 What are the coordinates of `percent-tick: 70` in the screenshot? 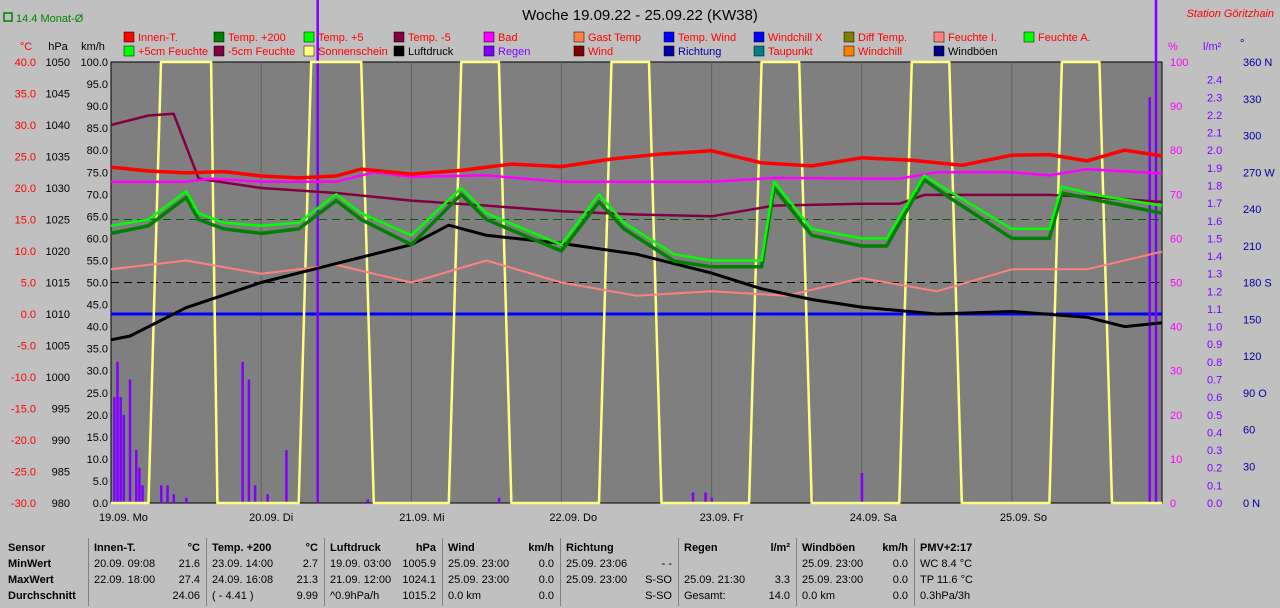 It's located at (1176, 195).